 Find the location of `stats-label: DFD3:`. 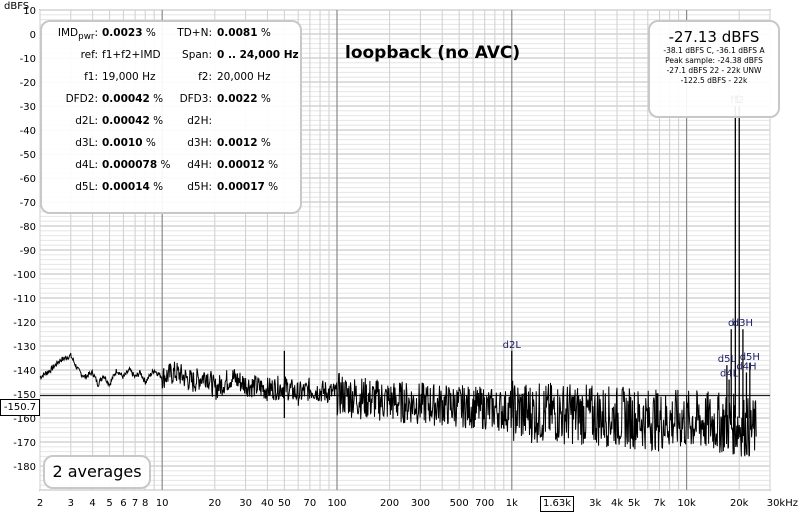

stats-label: DFD3: is located at coordinates (195, 99).